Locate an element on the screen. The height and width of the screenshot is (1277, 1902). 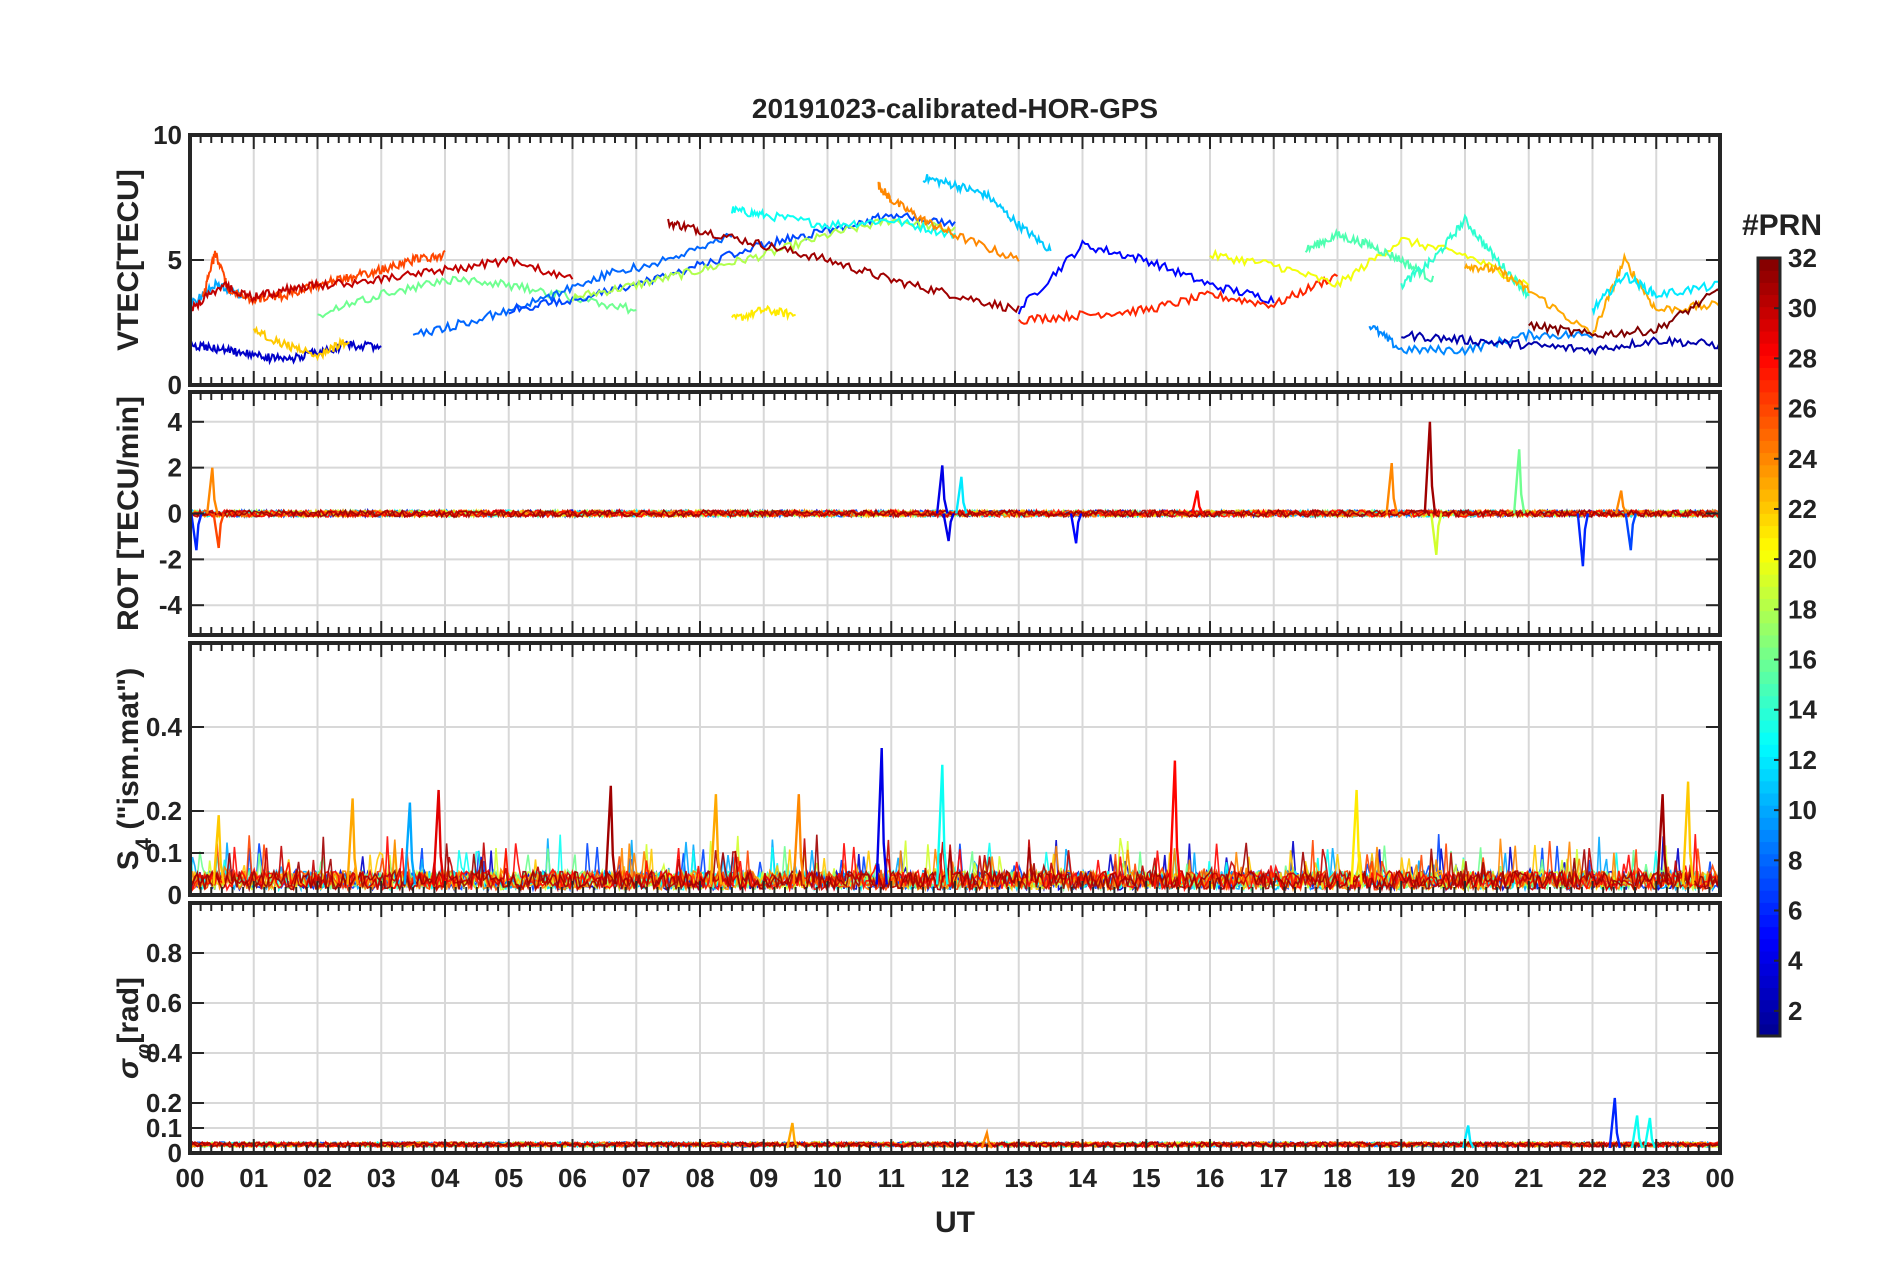
colorbar-tick-label: 10 is located at coordinates (1802, 810).